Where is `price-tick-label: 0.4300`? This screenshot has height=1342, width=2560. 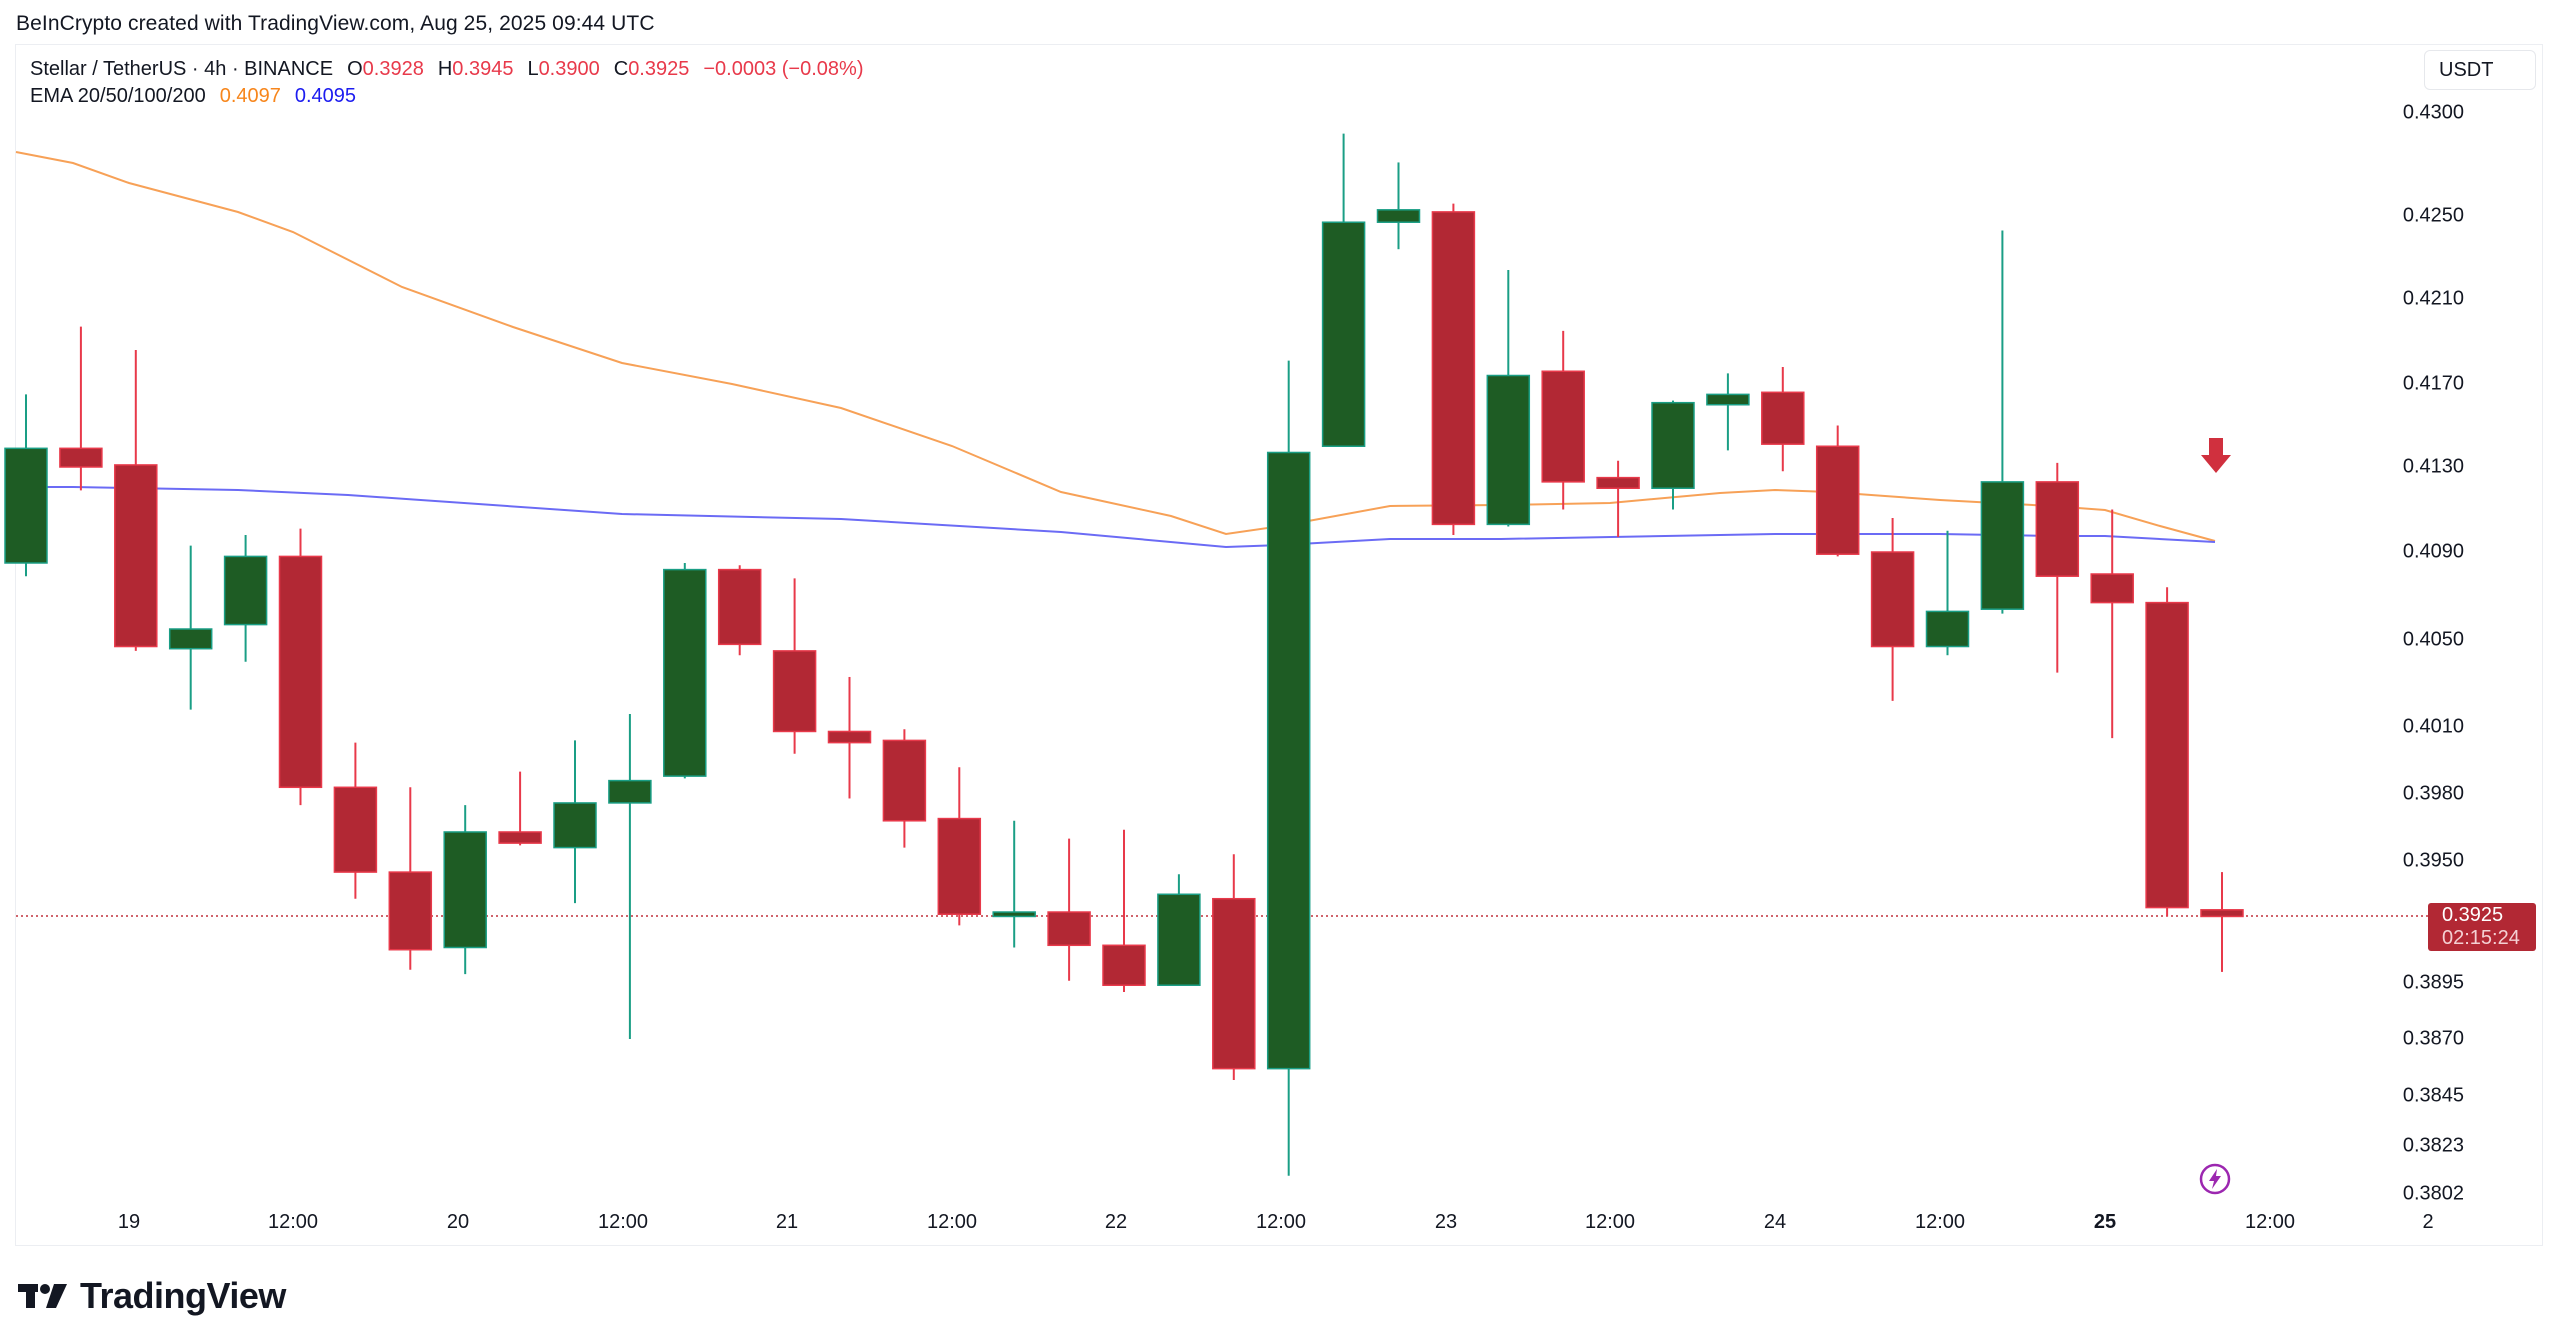
price-tick-label: 0.4300 is located at coordinates (2433, 112).